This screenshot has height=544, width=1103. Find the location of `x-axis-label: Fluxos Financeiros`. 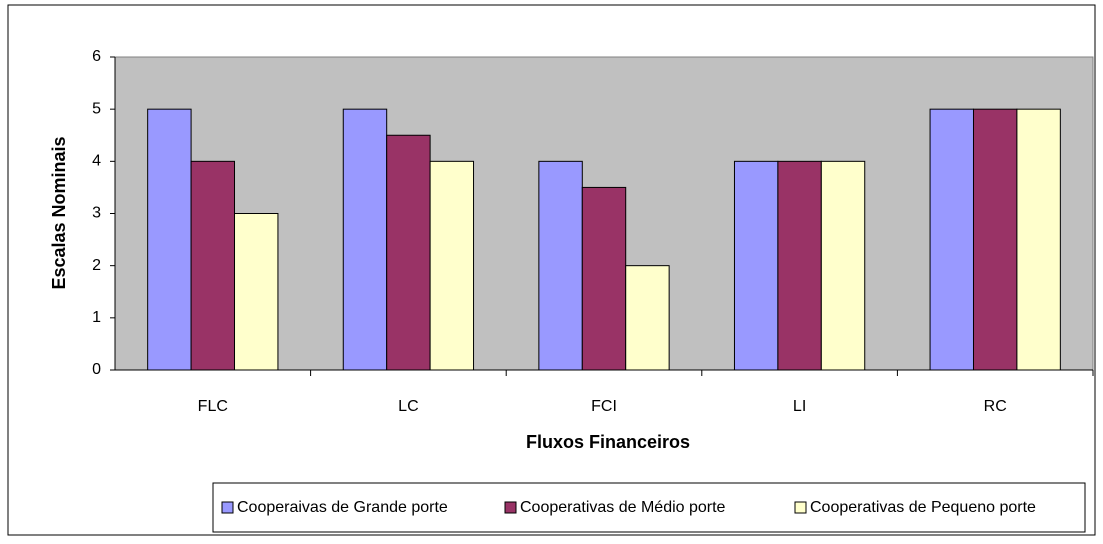

x-axis-label: Fluxos Financeiros is located at coordinates (608, 442).